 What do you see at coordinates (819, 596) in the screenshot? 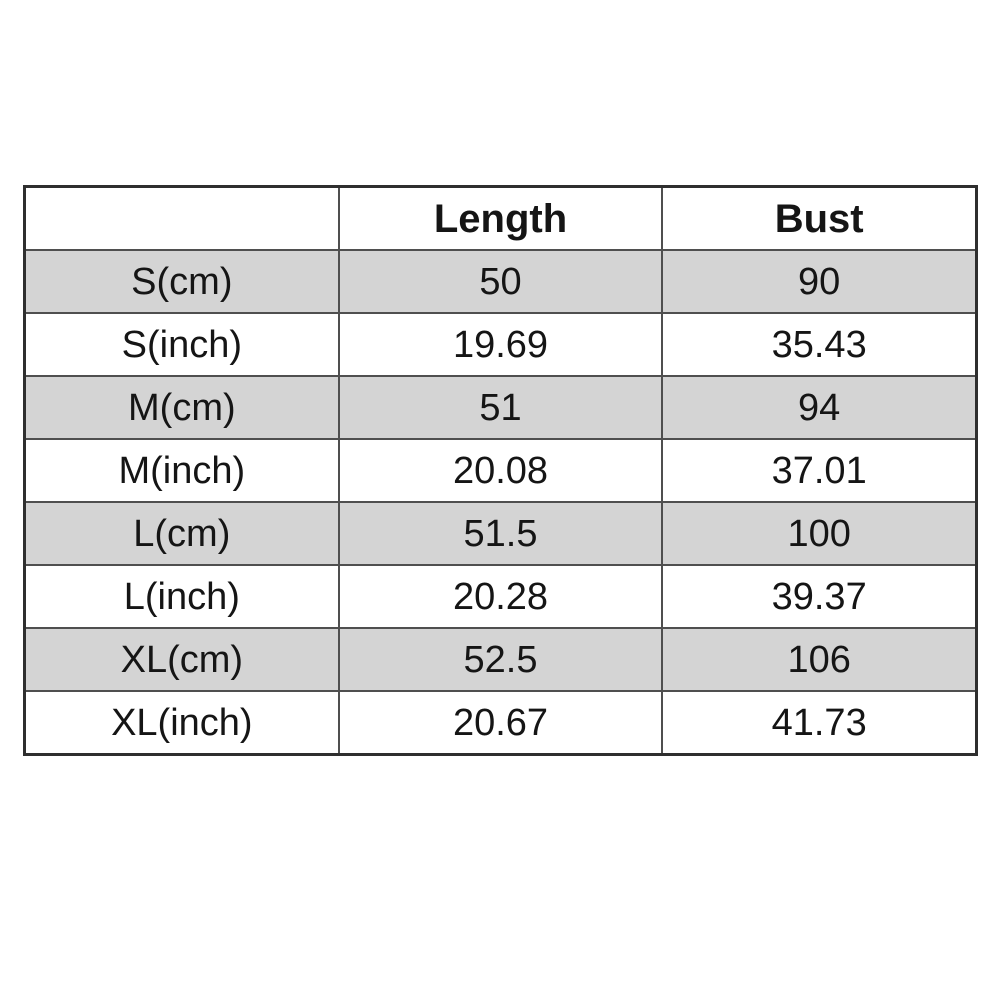
I see `bust-value-cell: 39.37` at bounding box center [819, 596].